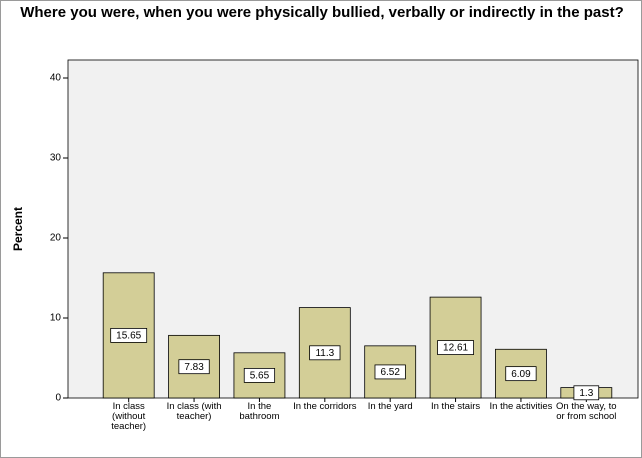  I want to click on y-tick-label: 20, so click(56, 238).